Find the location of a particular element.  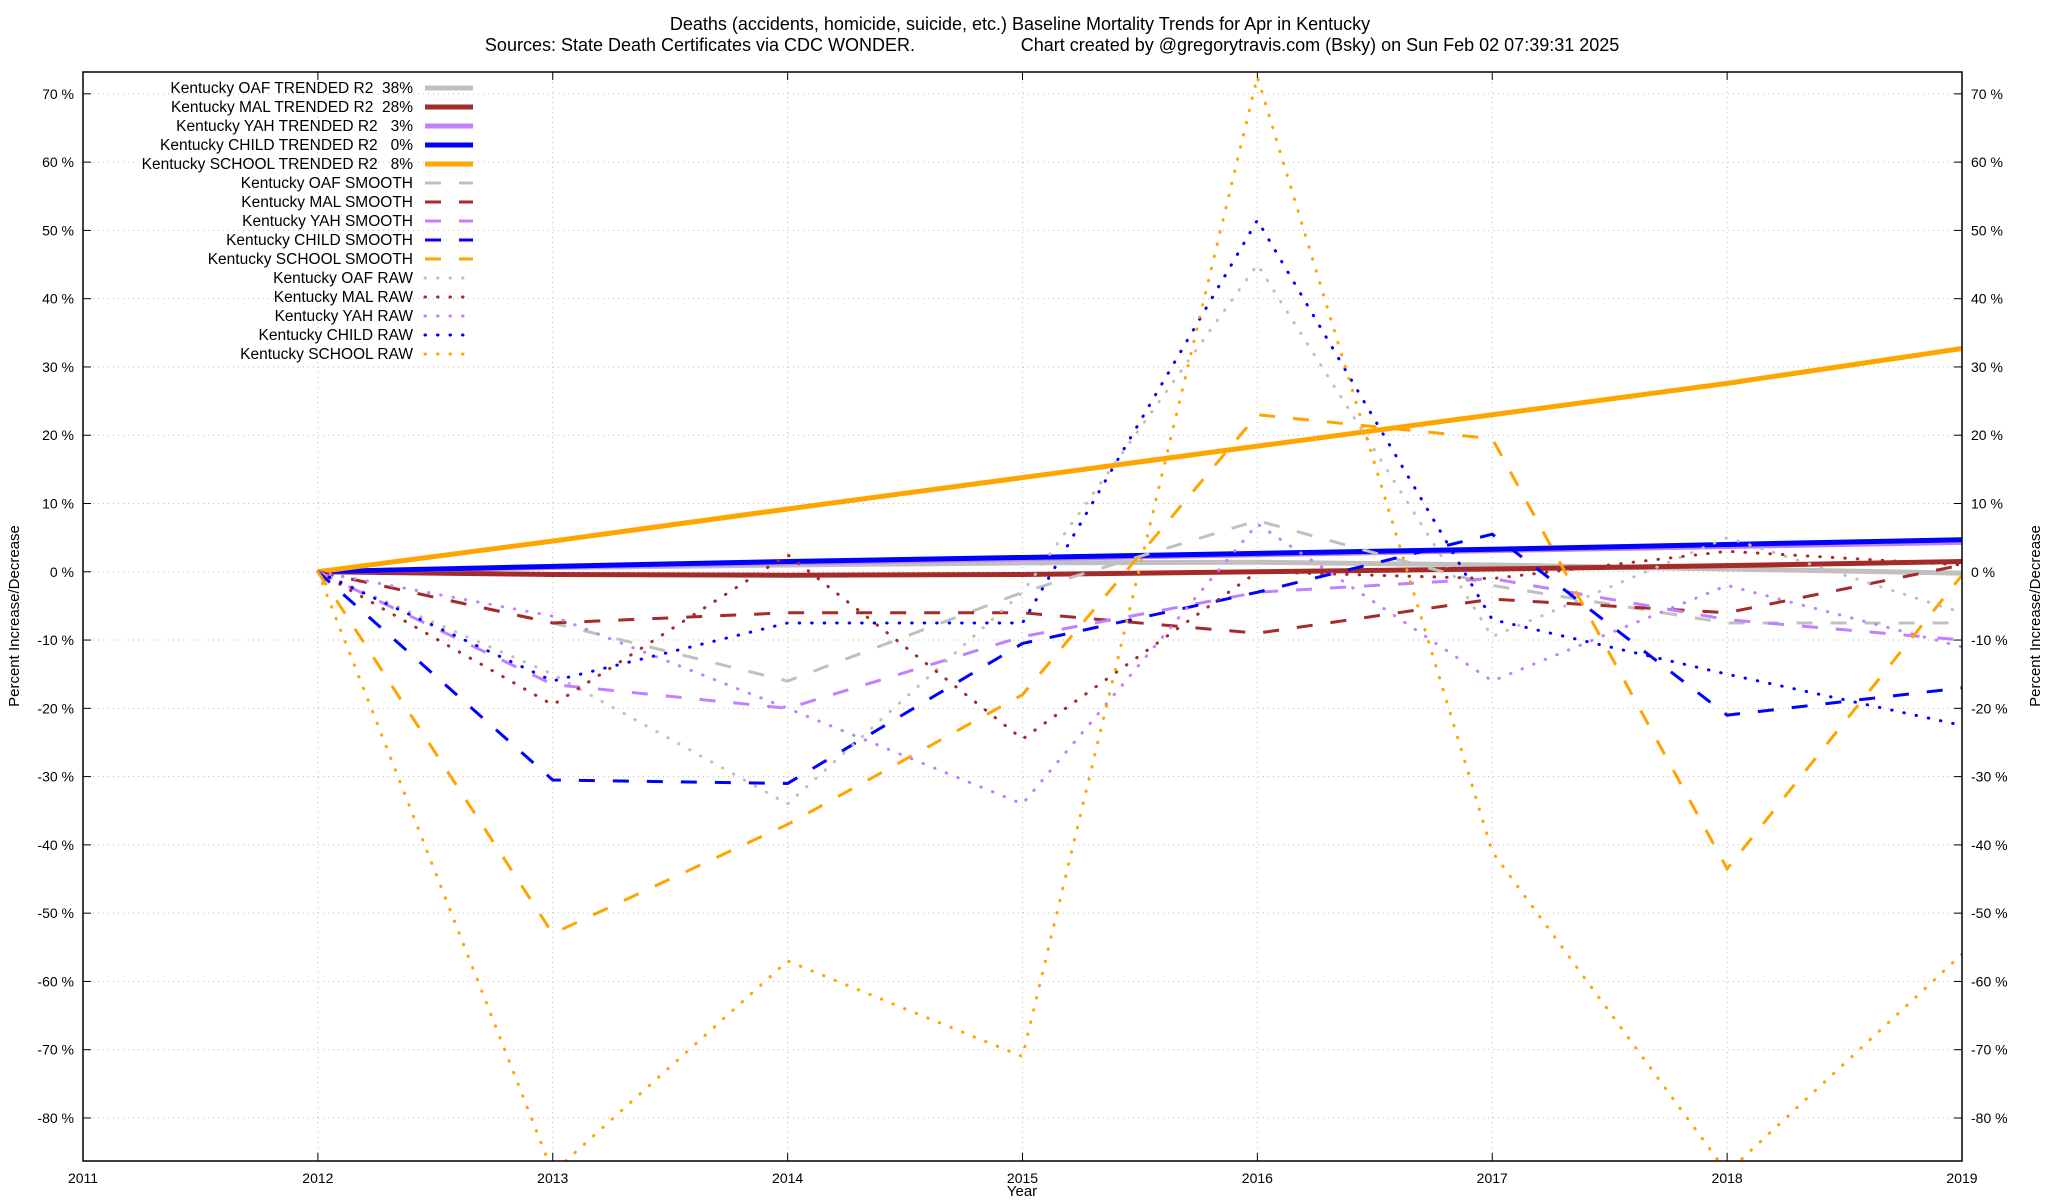

y2-tick-label: 10 % is located at coordinates (1987, 504).